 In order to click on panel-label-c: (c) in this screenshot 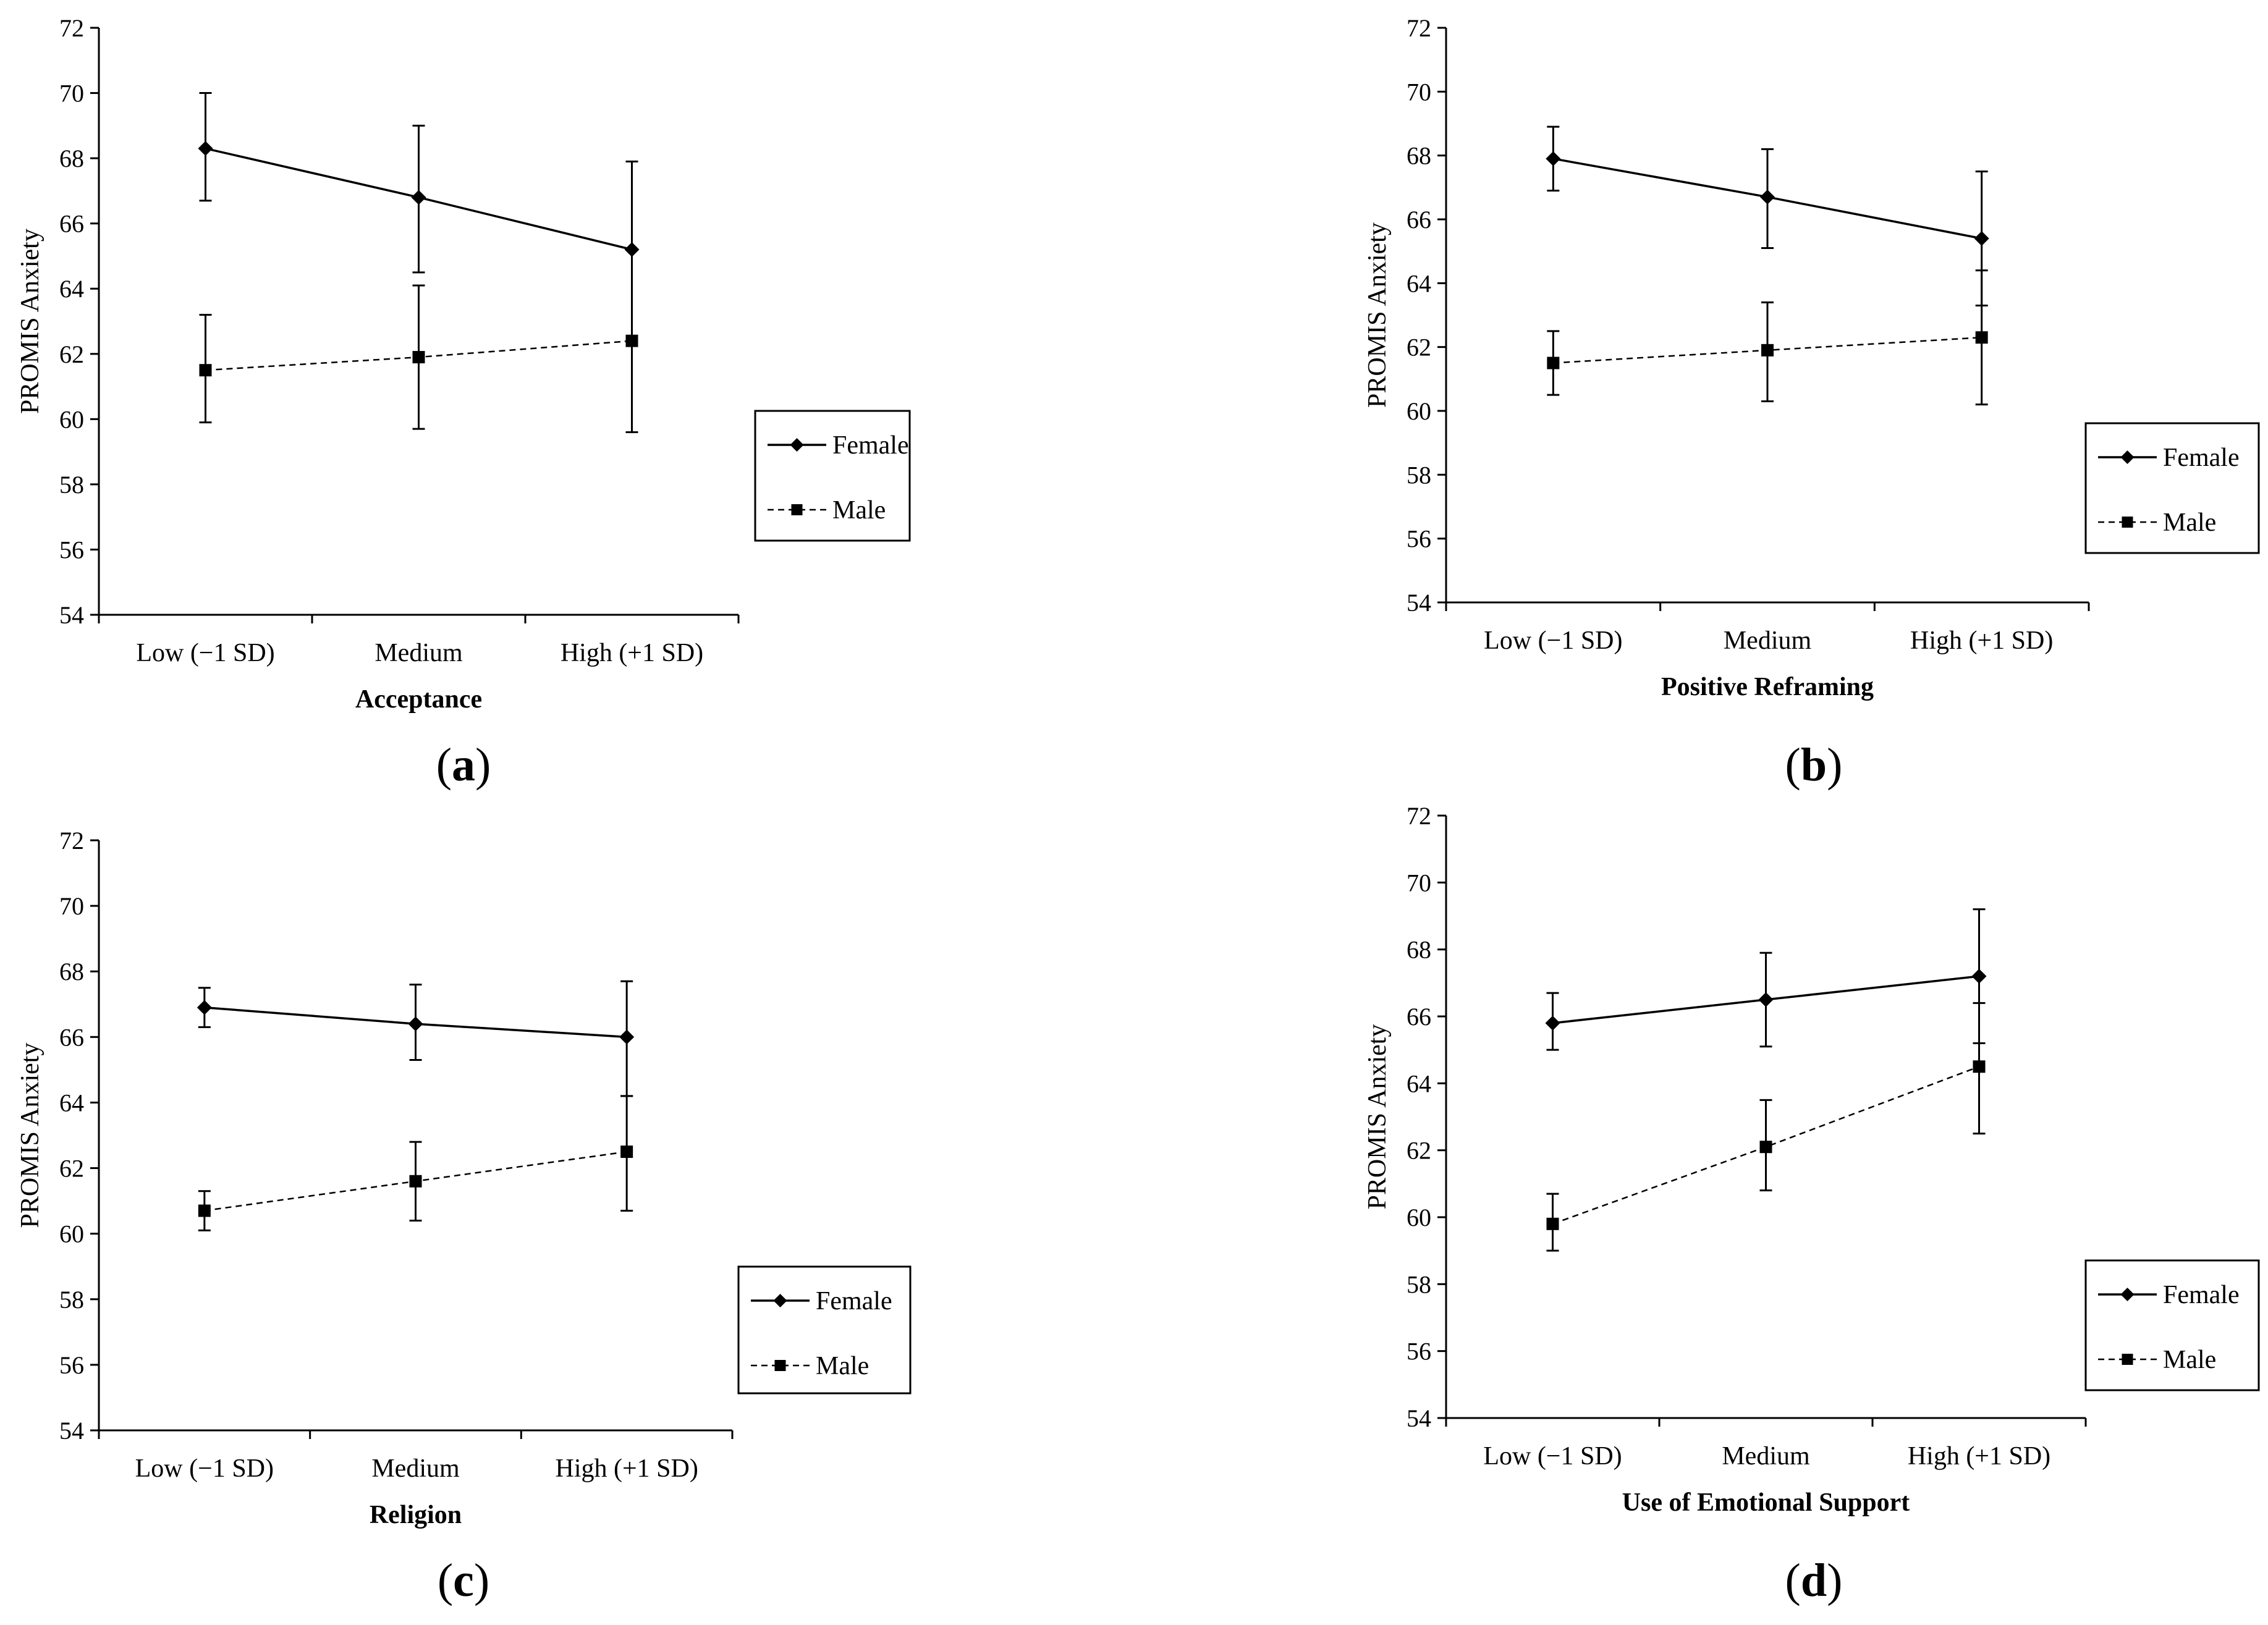, I will do `click(464, 1580)`.